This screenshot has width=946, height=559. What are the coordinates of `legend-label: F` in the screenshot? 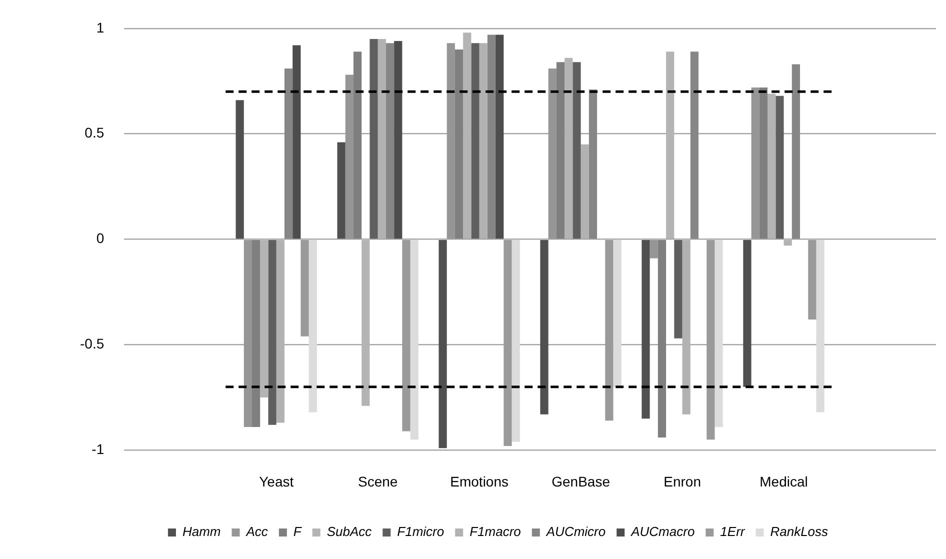 It's located at (297, 532).